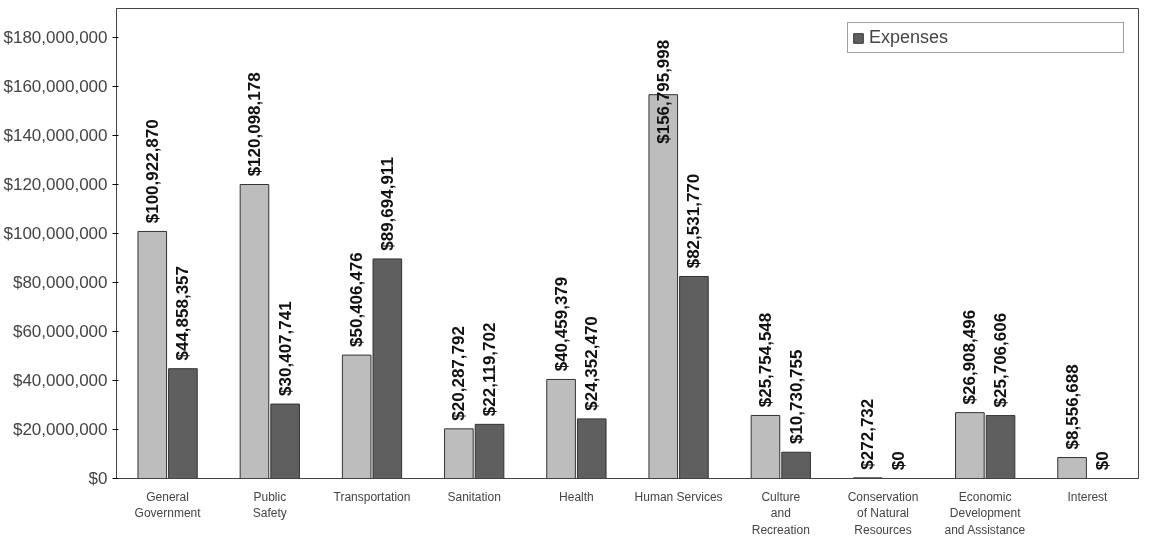  What do you see at coordinates (985, 513) in the screenshot?
I see `x-tick-label: Economic Development and Assistance` at bounding box center [985, 513].